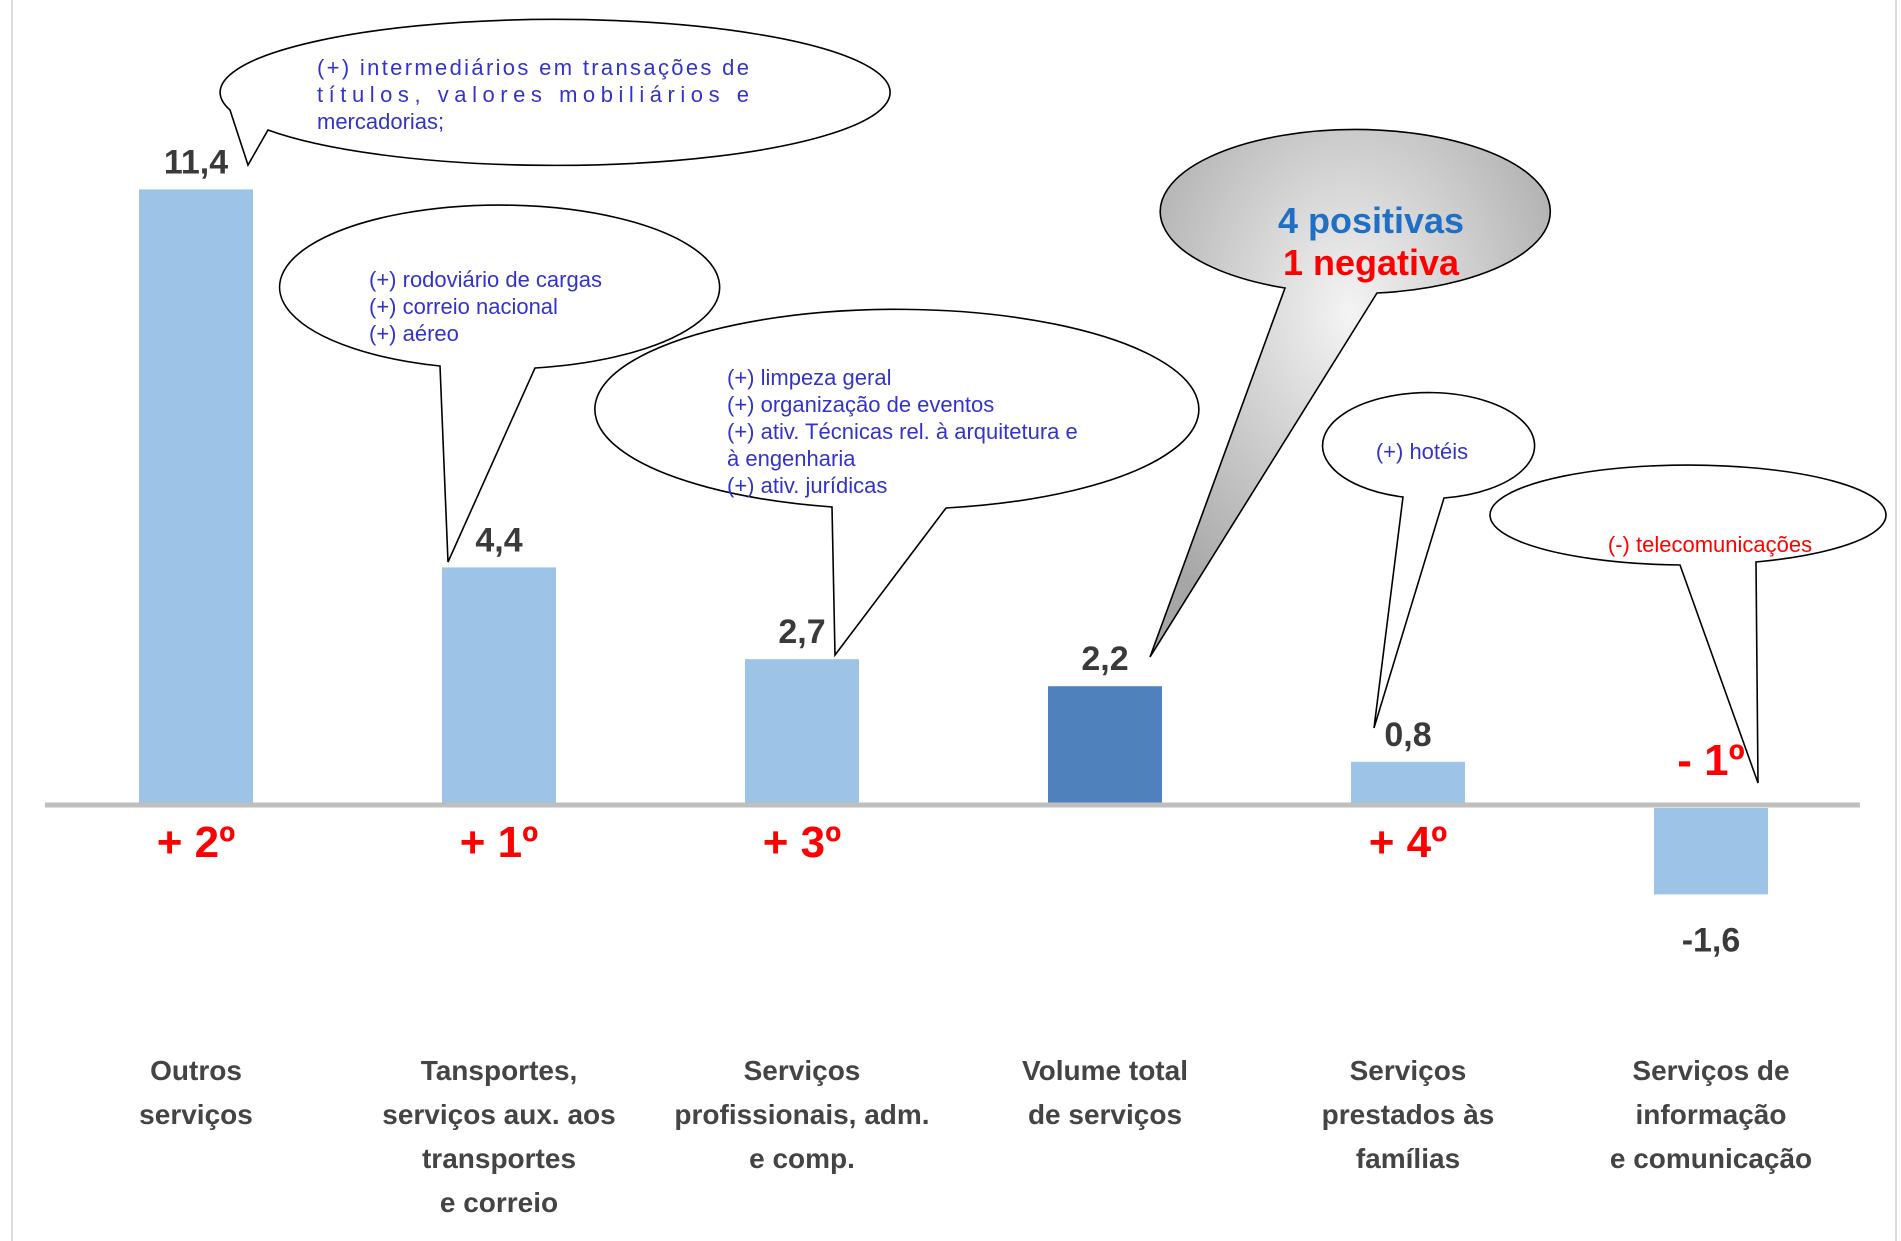 The height and width of the screenshot is (1241, 1901). What do you see at coordinates (1105, 1070) in the screenshot?
I see `category-label-3-line-0: Volume total` at bounding box center [1105, 1070].